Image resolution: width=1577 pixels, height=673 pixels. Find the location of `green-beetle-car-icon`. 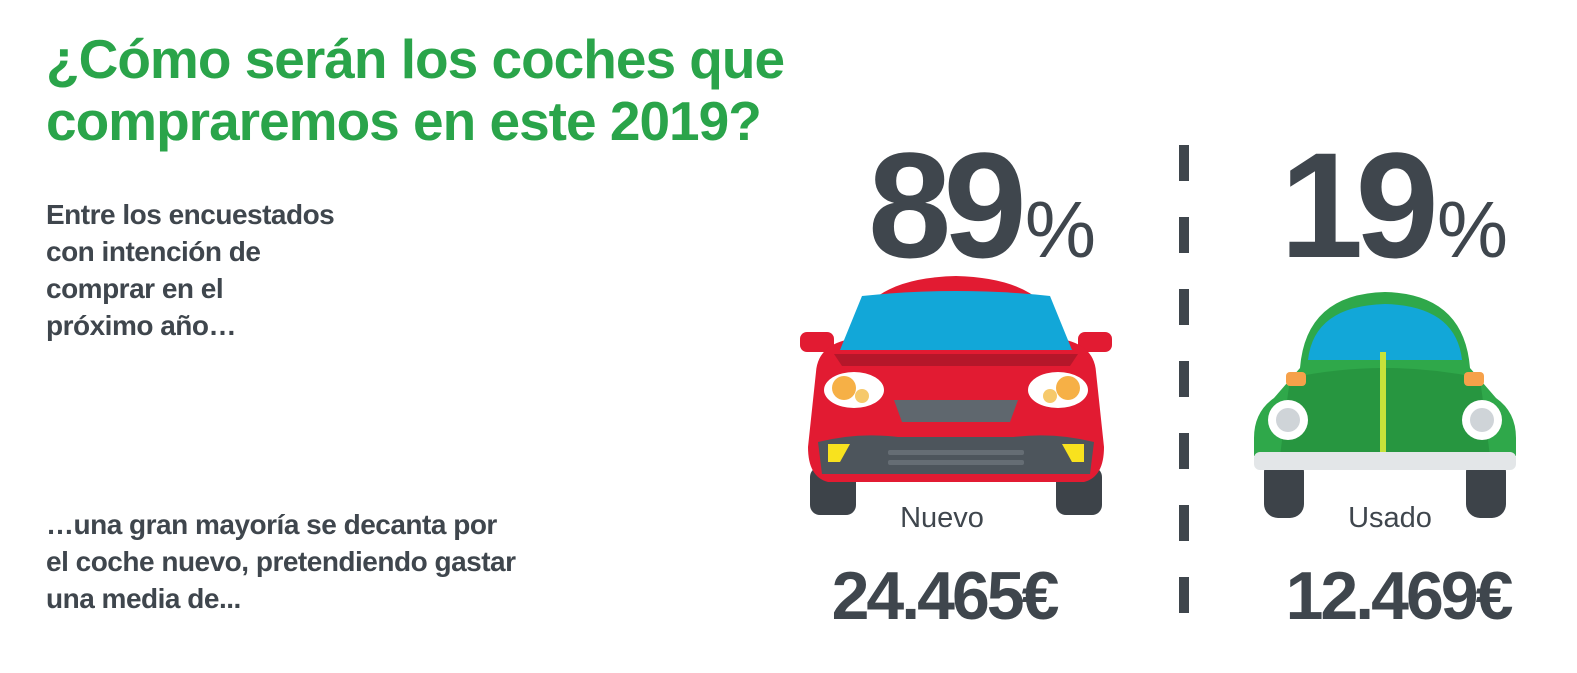

green-beetle-car-icon is located at coordinates (1385, 405).